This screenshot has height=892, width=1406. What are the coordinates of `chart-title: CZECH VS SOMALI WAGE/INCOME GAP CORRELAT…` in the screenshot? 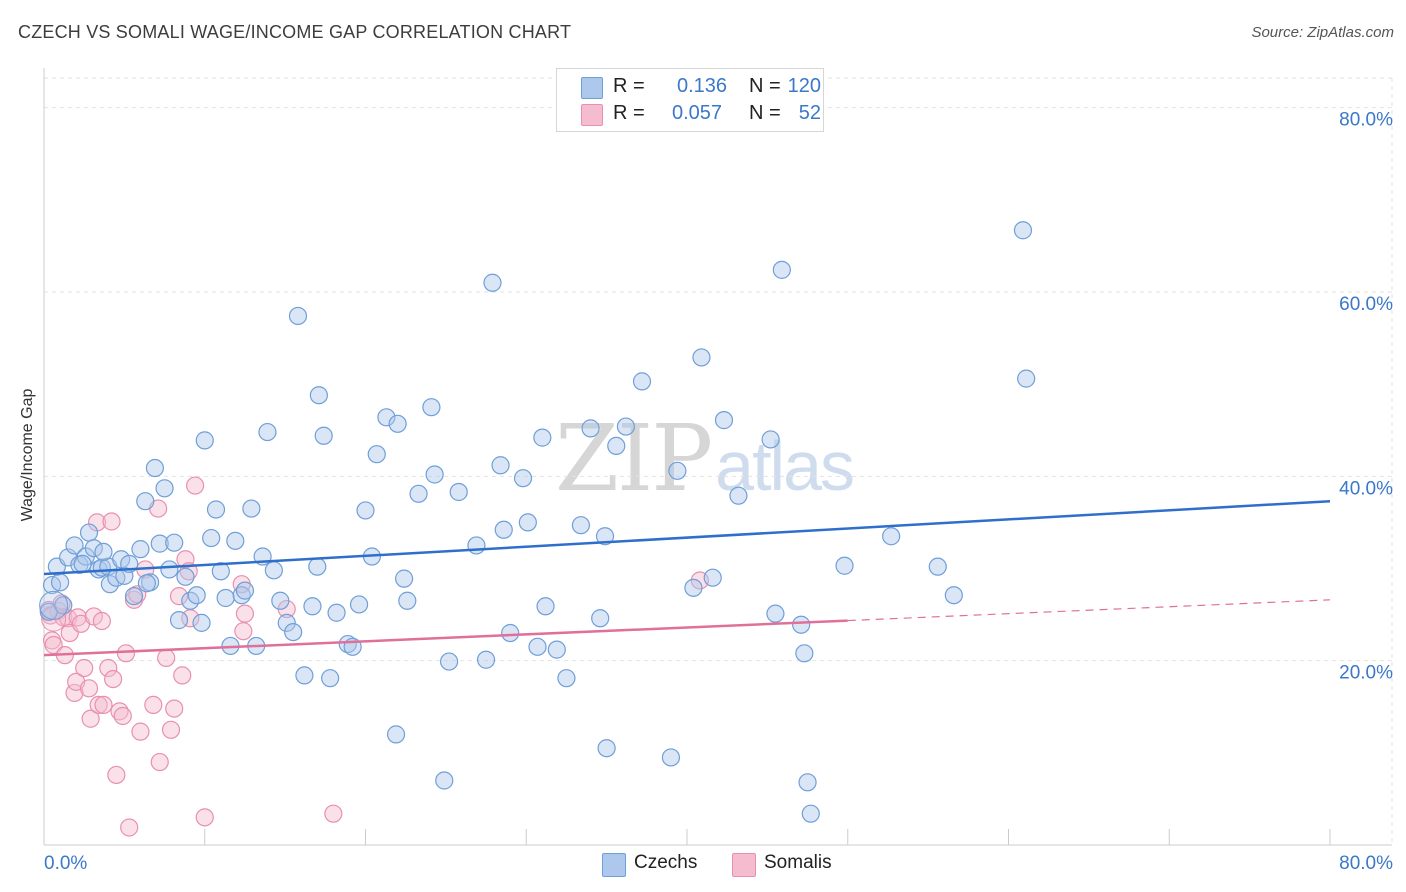 It's located at (295, 32).